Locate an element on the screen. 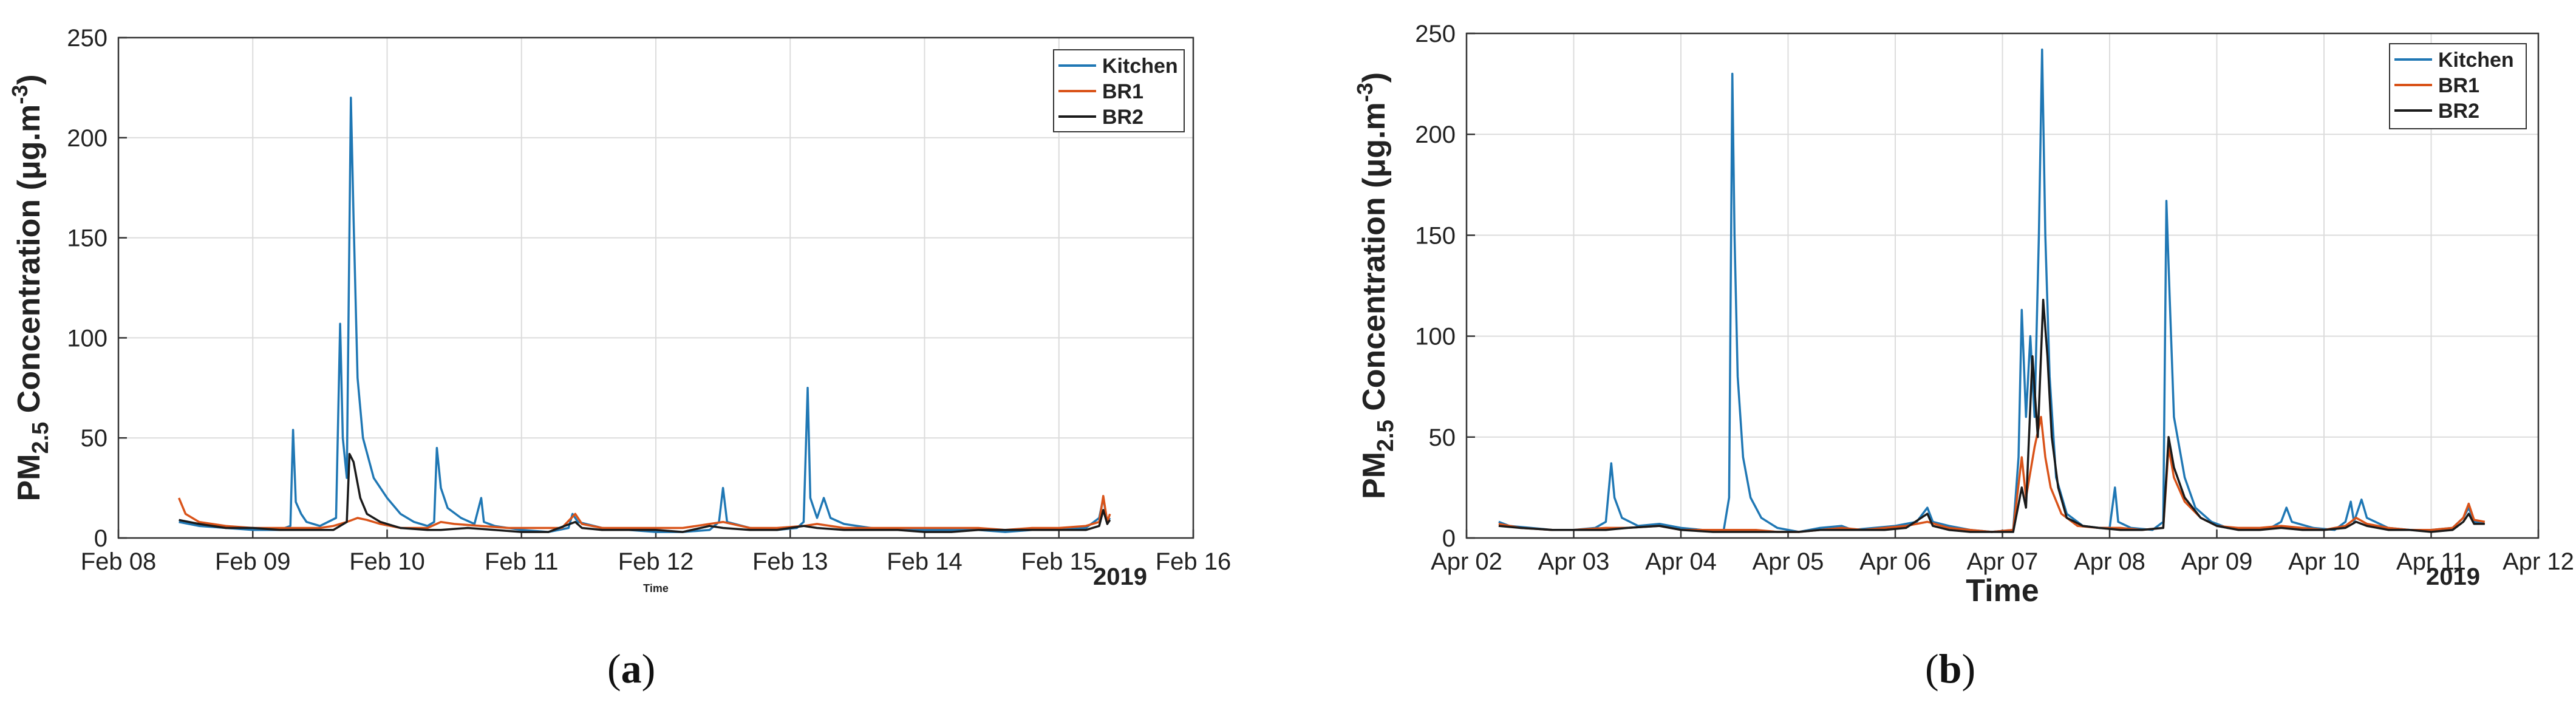  x-tick-label: Feb 13 is located at coordinates (790, 561).